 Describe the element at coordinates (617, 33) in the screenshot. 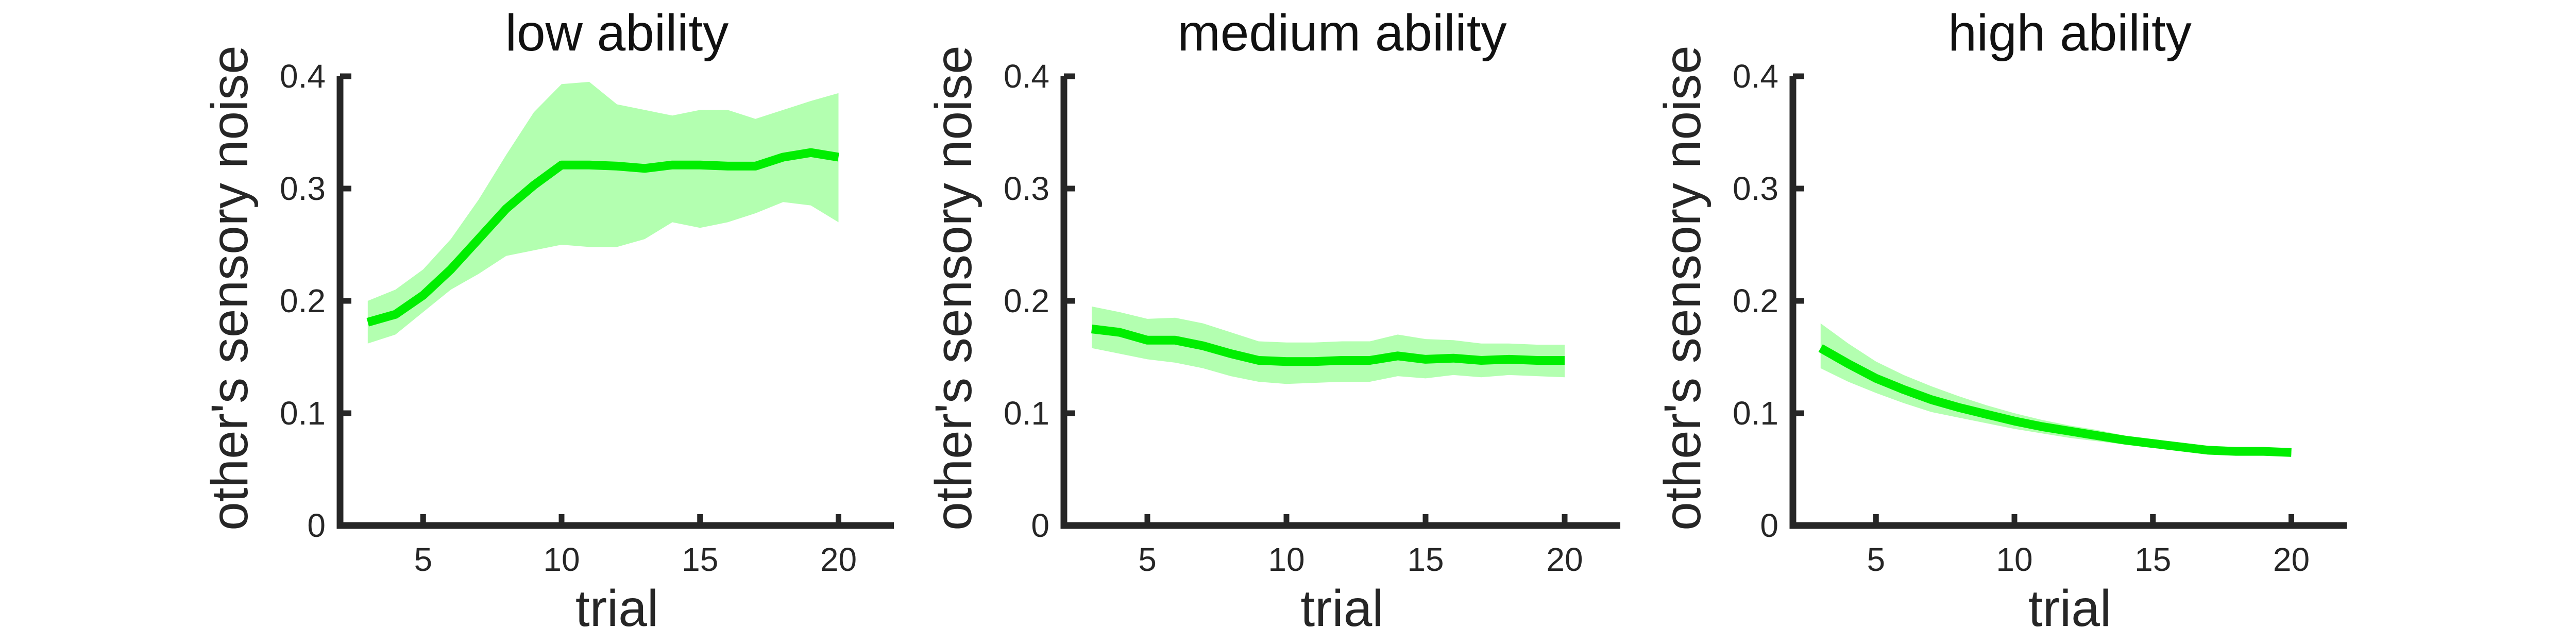

I see `panel-title: low ability` at that location.